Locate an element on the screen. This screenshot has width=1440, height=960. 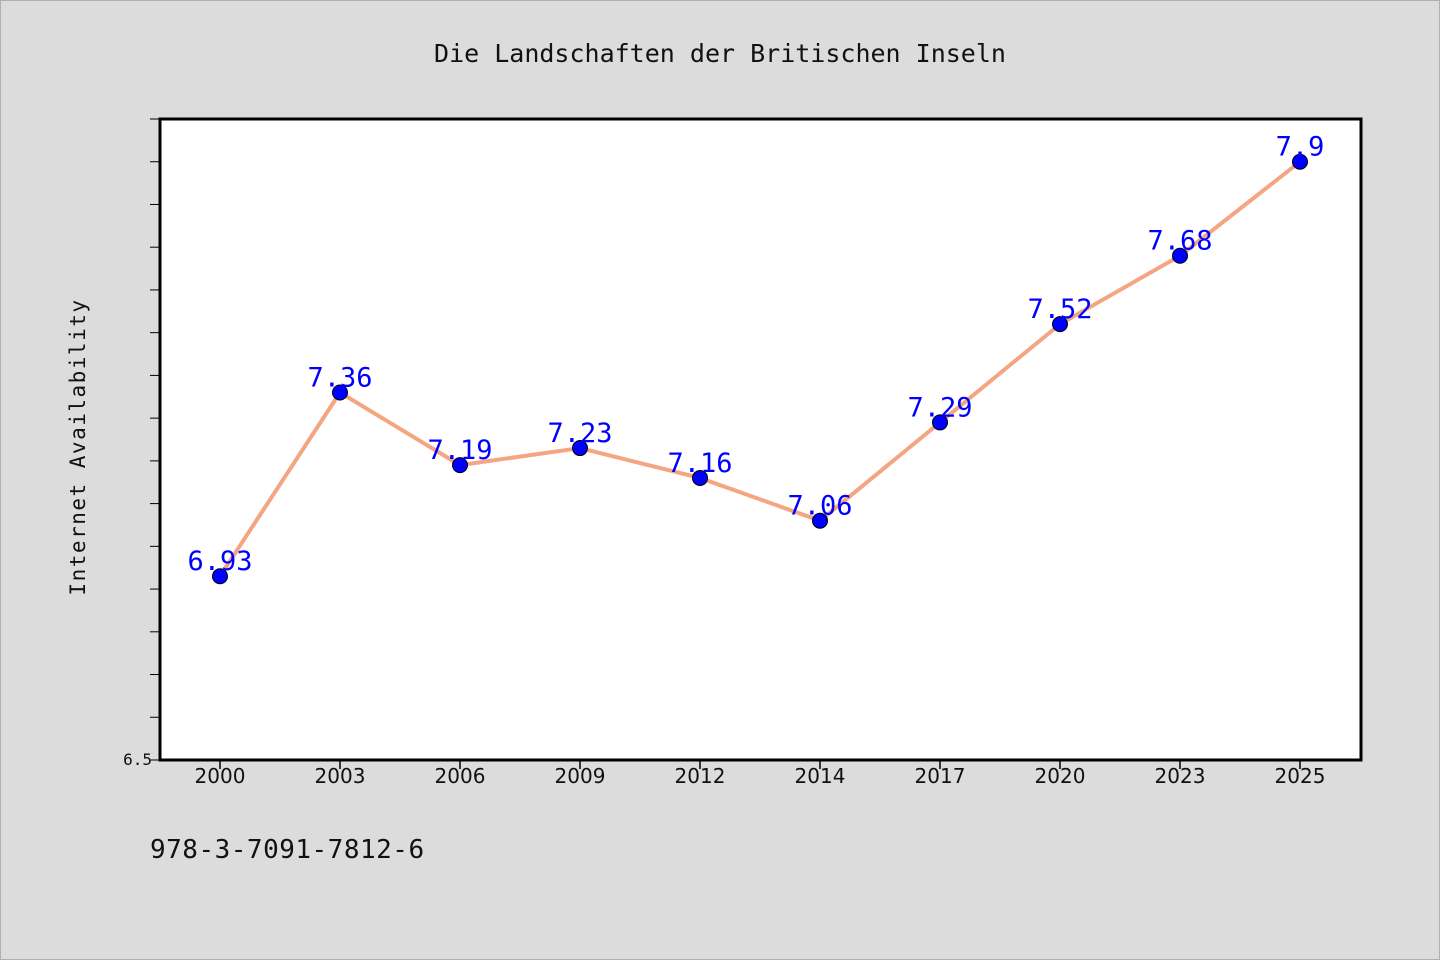
data-label: 7.06 is located at coordinates (819, 506).